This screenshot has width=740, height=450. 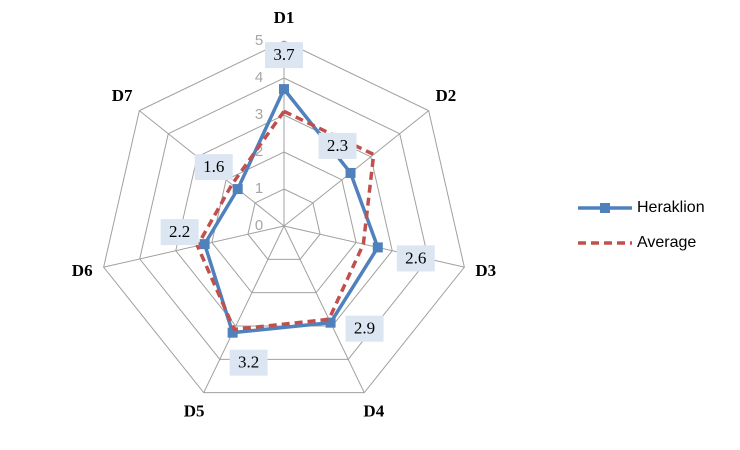 I want to click on legend-label: Heraklion, so click(x=671, y=207).